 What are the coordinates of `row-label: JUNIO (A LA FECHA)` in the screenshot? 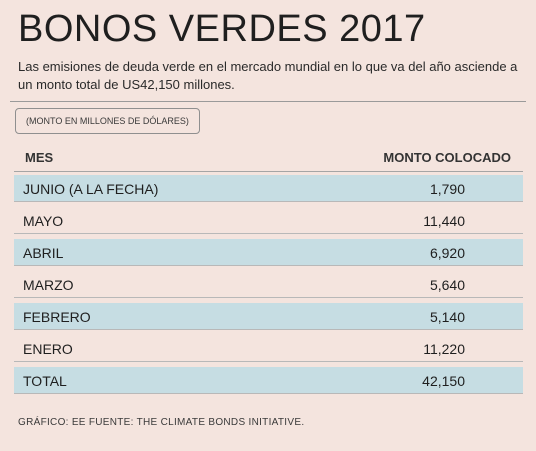 It's located at (91, 189).